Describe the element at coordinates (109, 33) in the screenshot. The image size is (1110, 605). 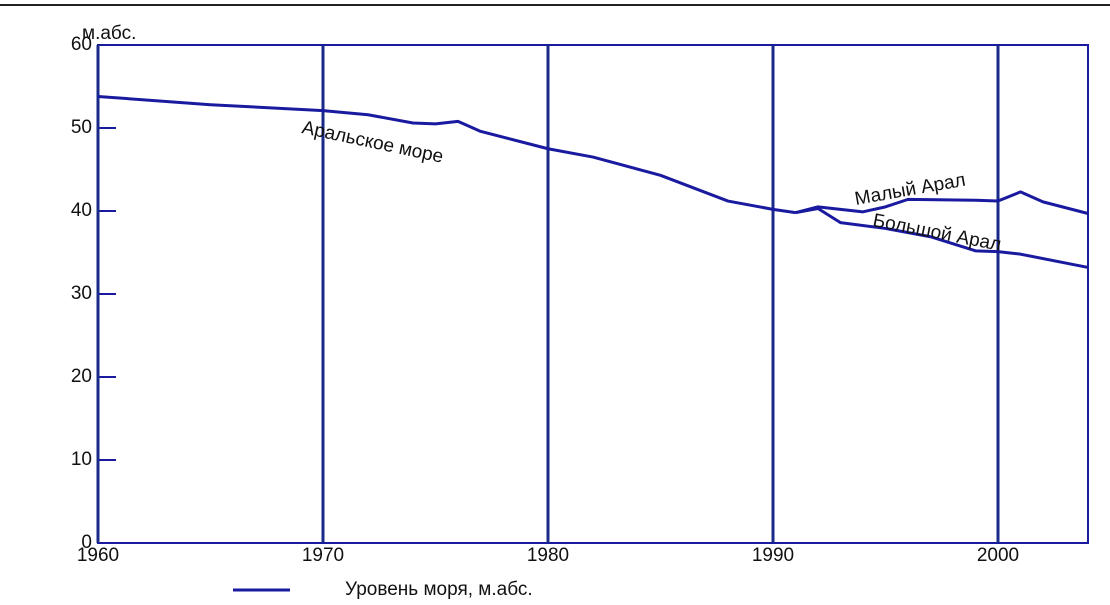
I see `y-axis-label: м.абс.` at that location.